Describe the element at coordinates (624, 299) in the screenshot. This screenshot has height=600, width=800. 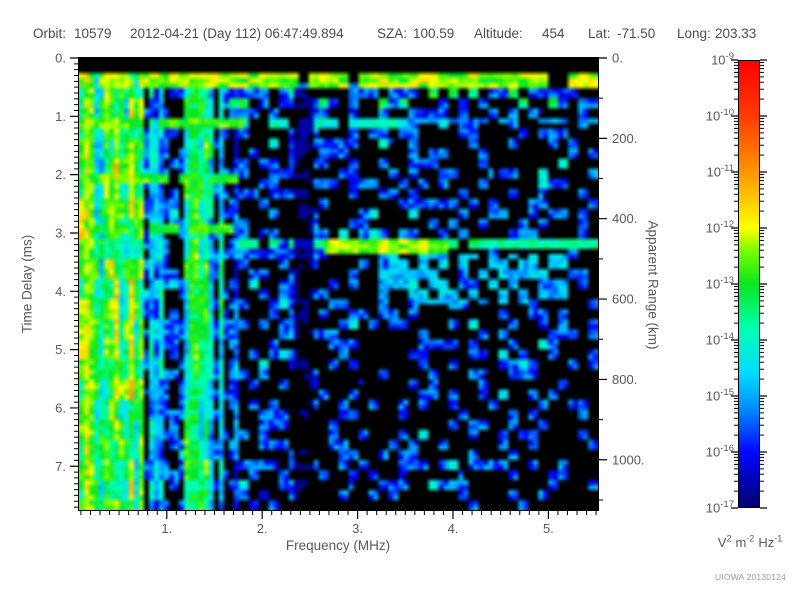
I see `right-tick-label: 600.` at that location.